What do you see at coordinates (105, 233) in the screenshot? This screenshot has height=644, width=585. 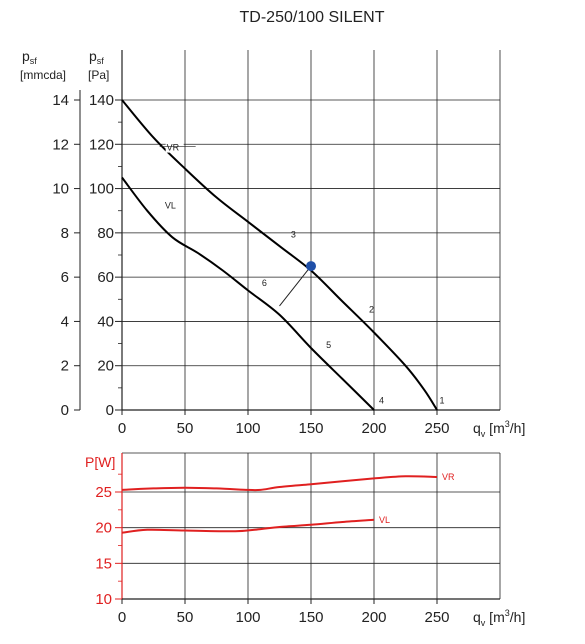 I see `y-tick-label-pa: 80` at bounding box center [105, 233].